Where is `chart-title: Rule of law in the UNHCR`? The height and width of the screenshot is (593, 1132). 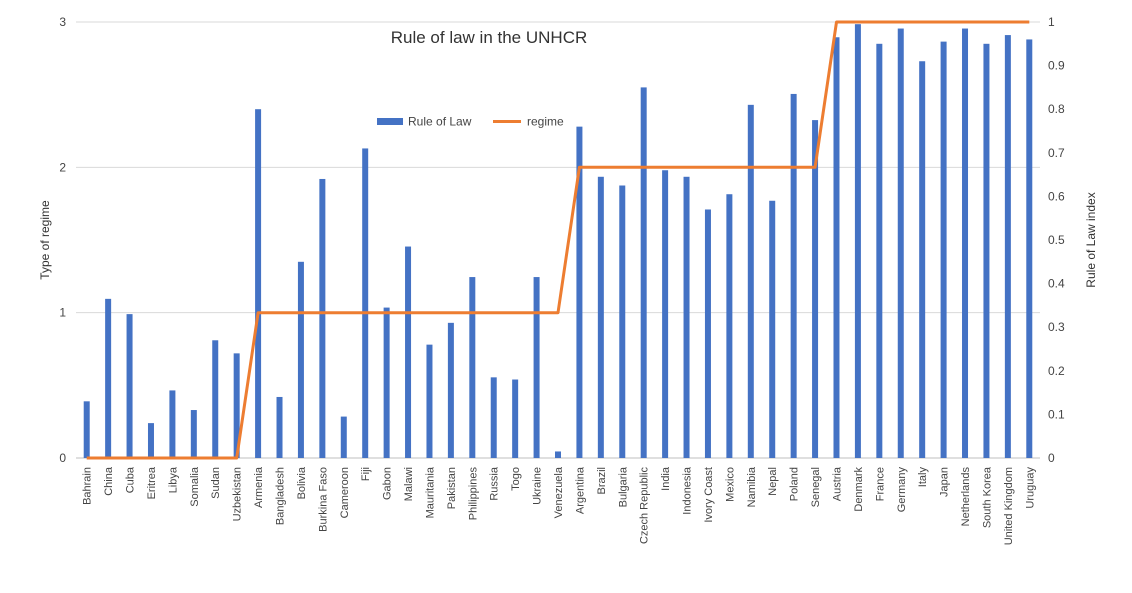
chart-title: Rule of law in the UNHCR is located at coordinates (489, 37).